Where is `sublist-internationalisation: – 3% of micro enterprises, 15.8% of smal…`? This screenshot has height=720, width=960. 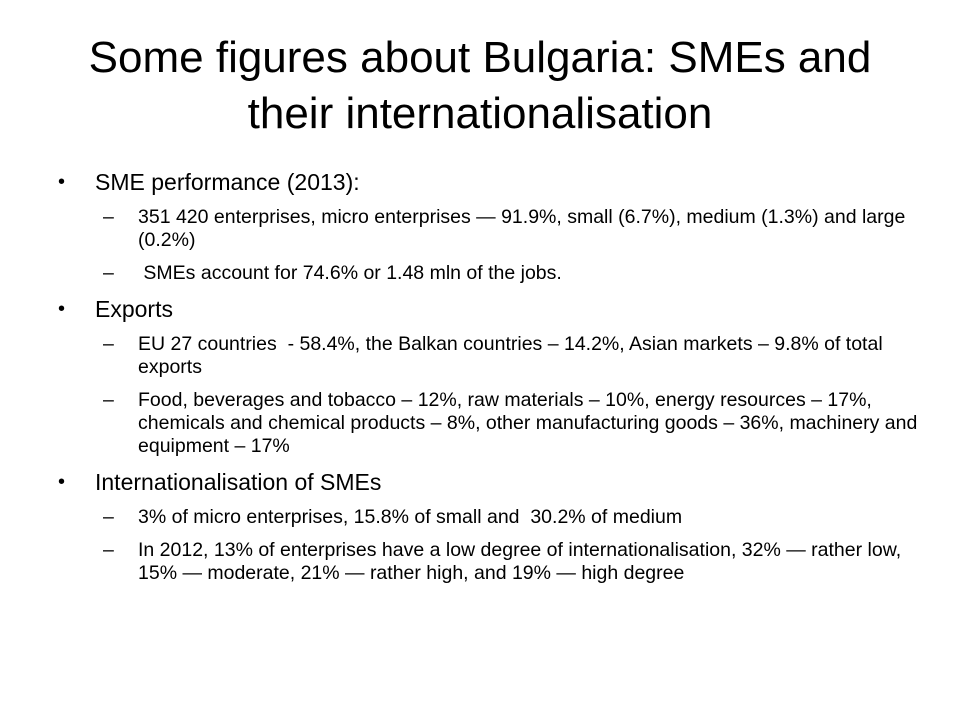 sublist-internationalisation: – 3% of micro enterprises, 15.8% of smal… is located at coordinates (488, 545).